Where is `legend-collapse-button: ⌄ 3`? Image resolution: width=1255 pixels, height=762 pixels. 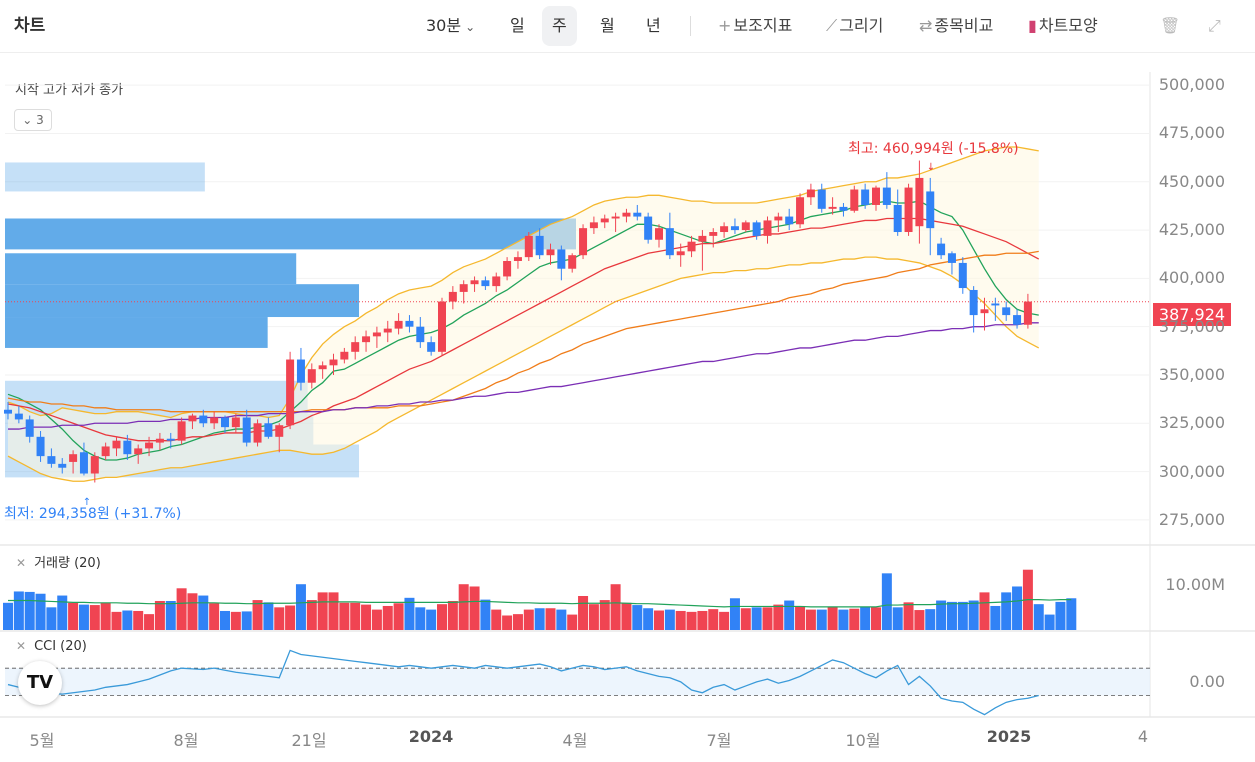 legend-collapse-button: ⌄ 3 is located at coordinates (33, 120).